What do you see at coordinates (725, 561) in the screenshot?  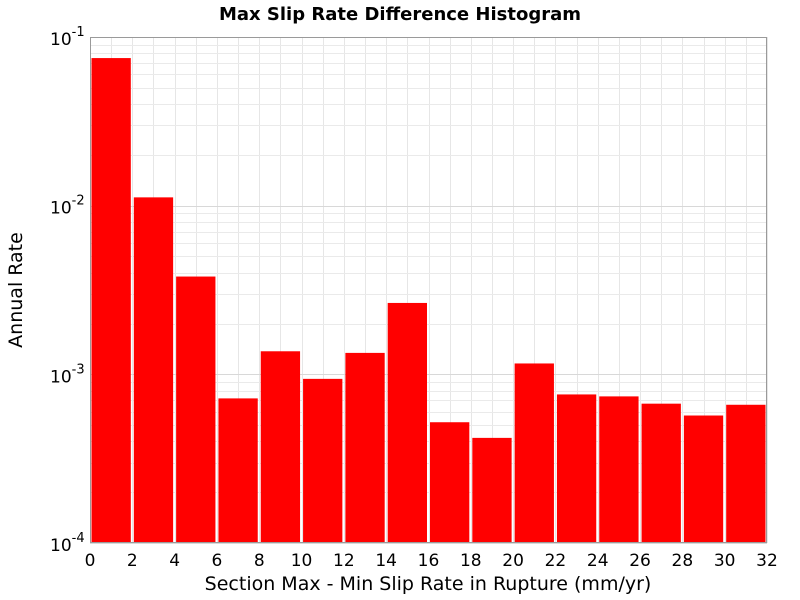 I see `x-tick-label: 30` at bounding box center [725, 561].